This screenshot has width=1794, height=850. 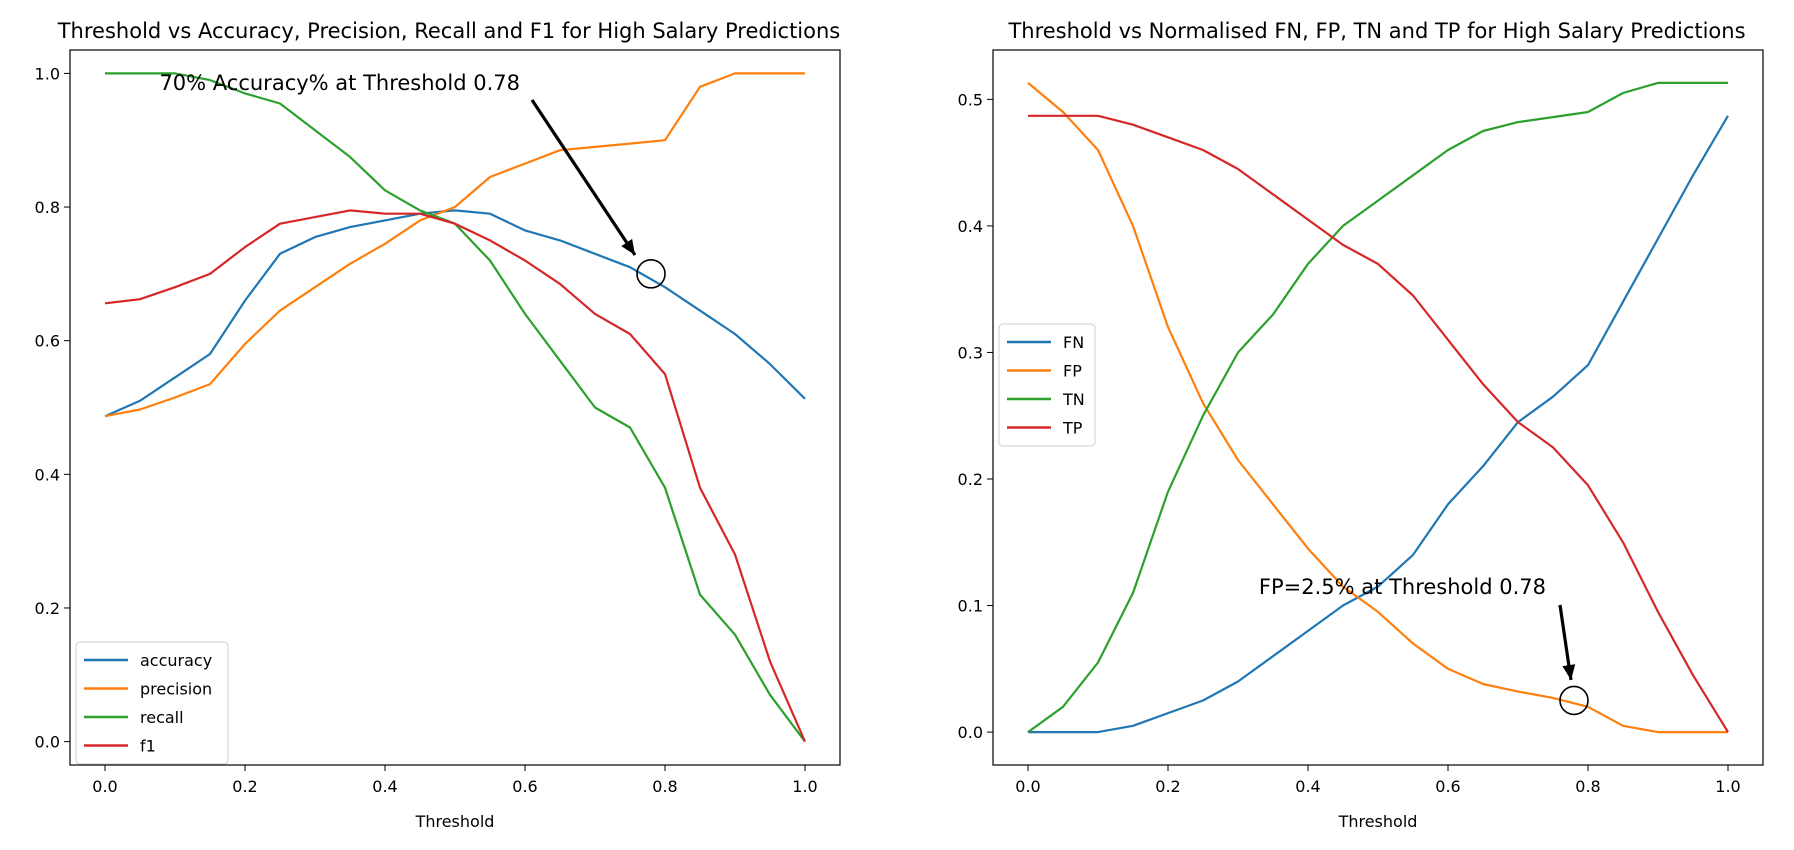 I want to click on series-line-accuracy, so click(x=455, y=313).